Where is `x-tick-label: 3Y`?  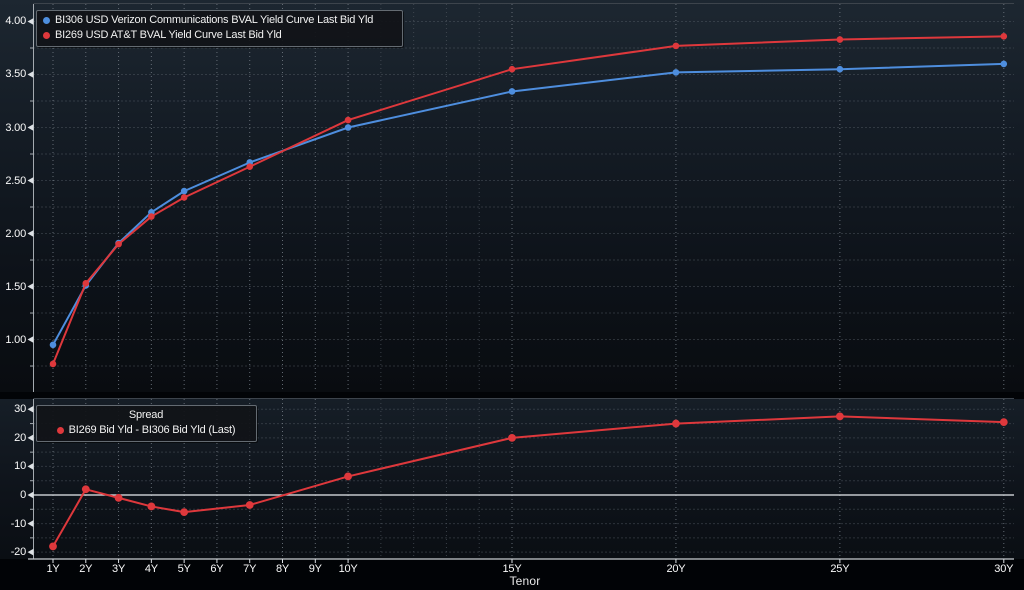
x-tick-label: 3Y is located at coordinates (119, 569).